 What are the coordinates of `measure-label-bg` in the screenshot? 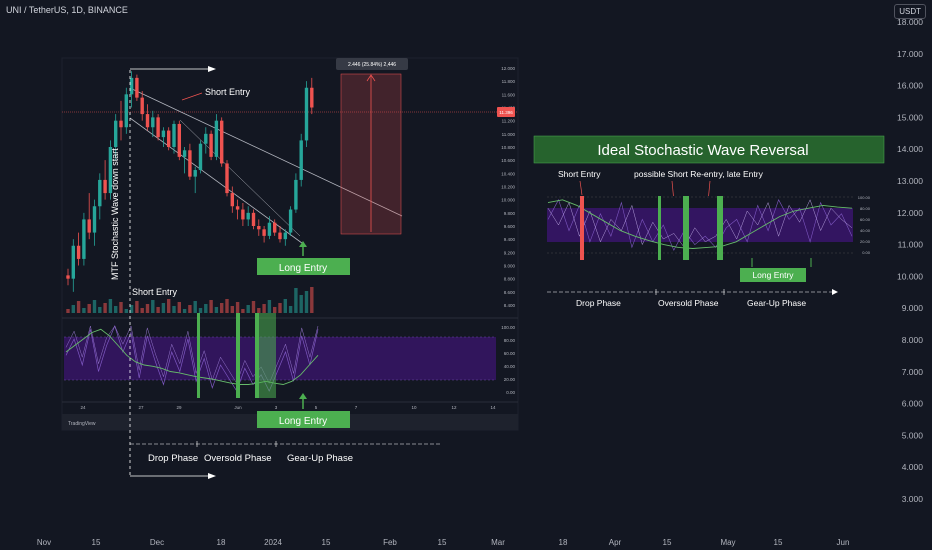 It's located at (372, 64).